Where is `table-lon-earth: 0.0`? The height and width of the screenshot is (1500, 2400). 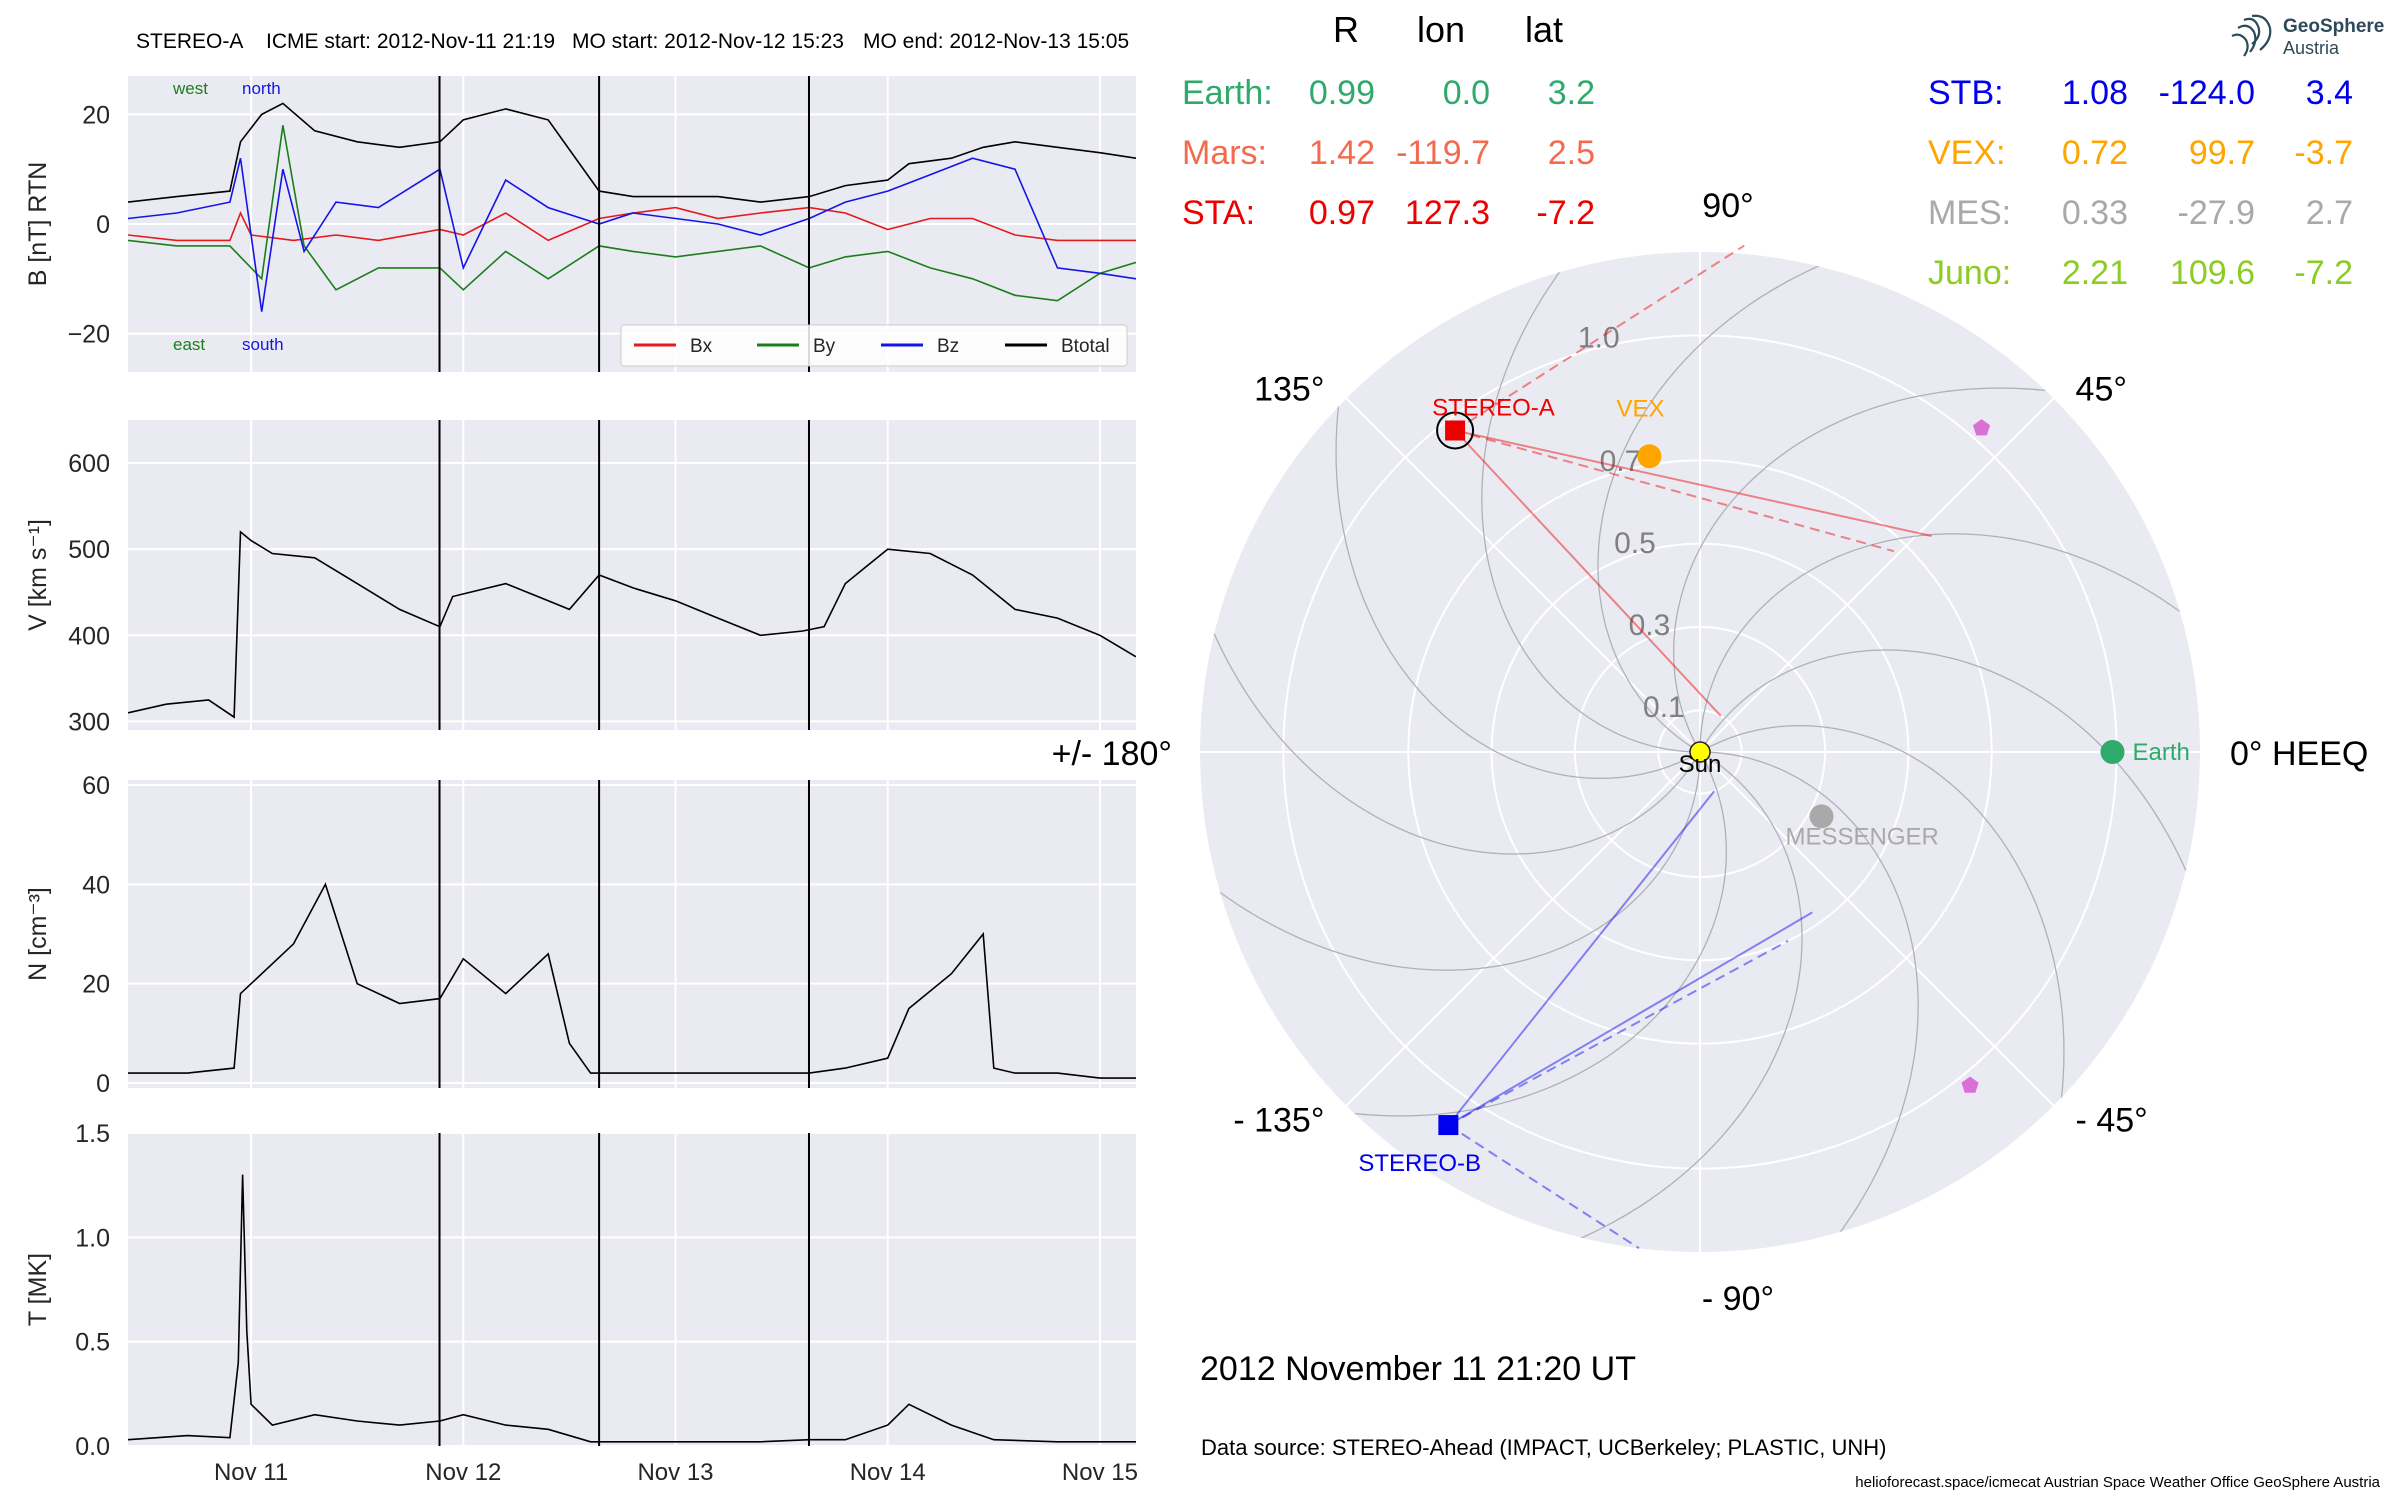 table-lon-earth: 0.0 is located at coordinates (1466, 93).